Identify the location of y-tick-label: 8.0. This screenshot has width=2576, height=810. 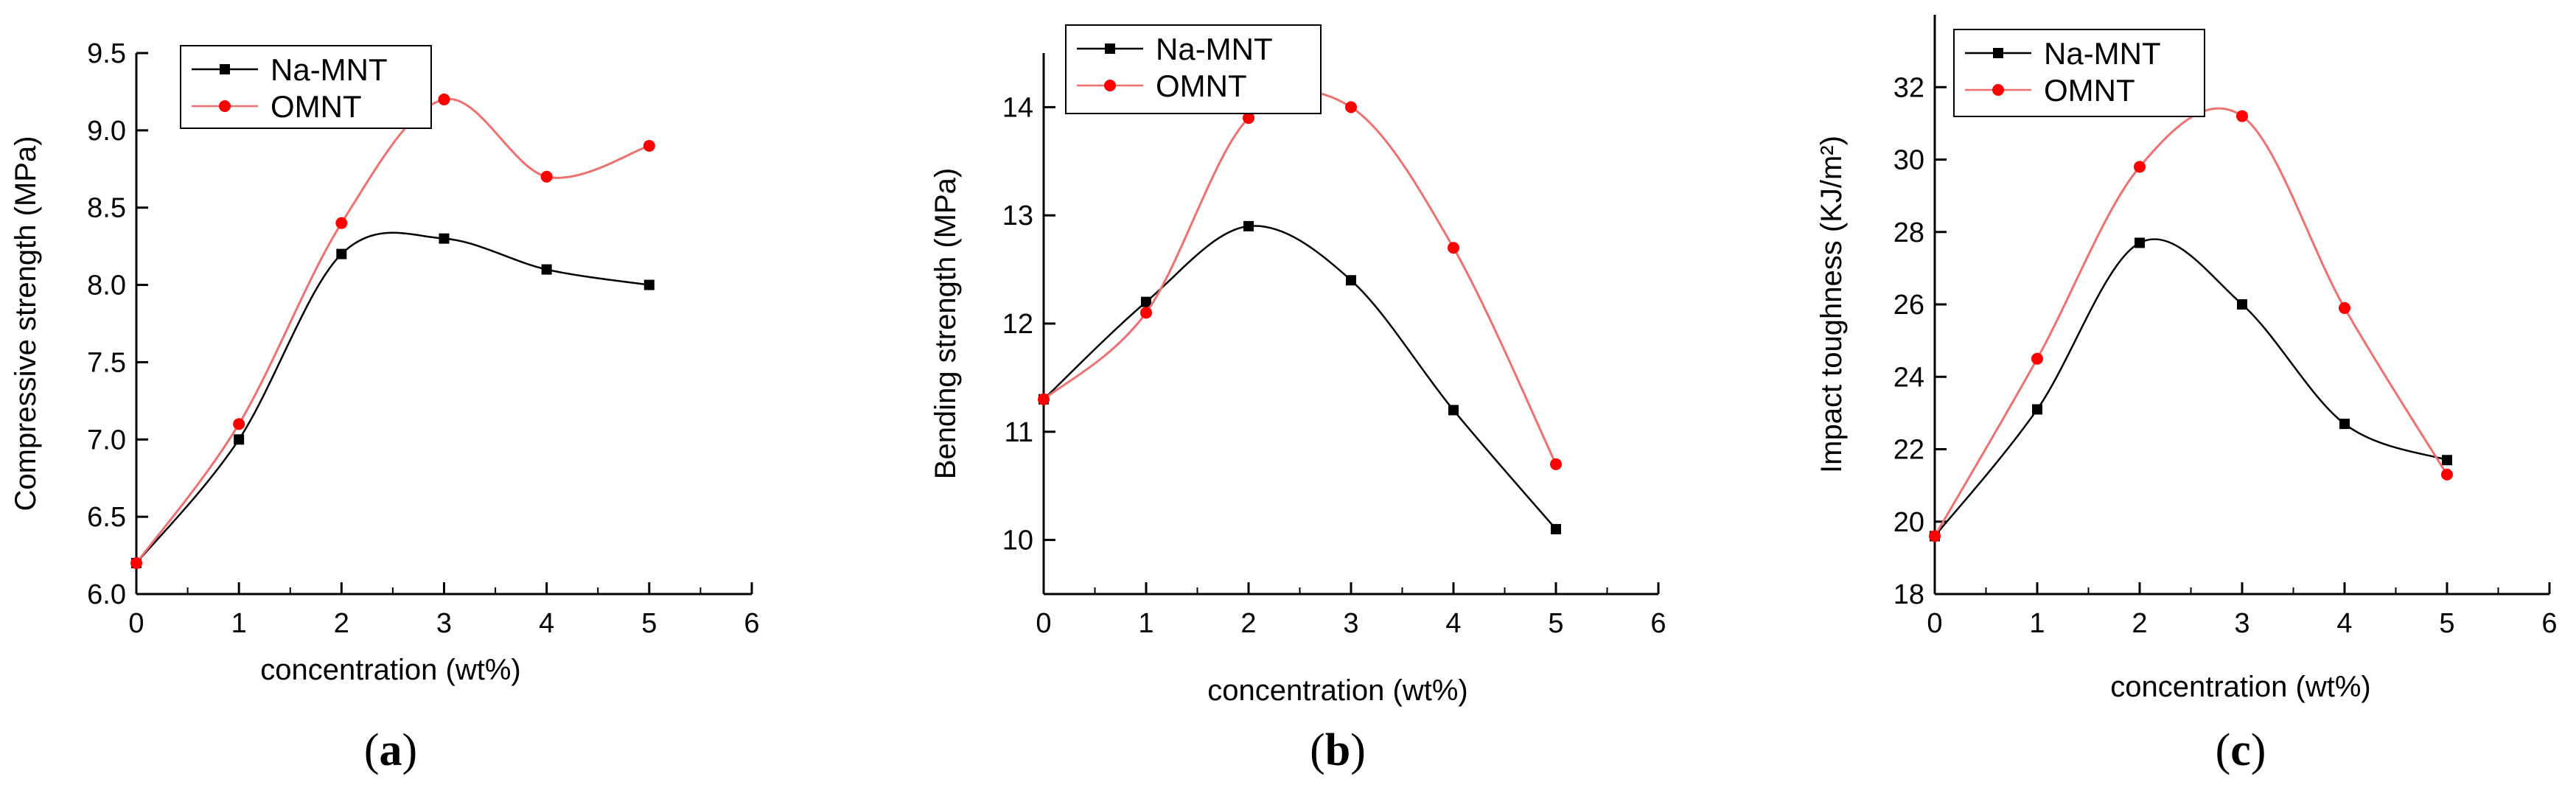
(106, 285).